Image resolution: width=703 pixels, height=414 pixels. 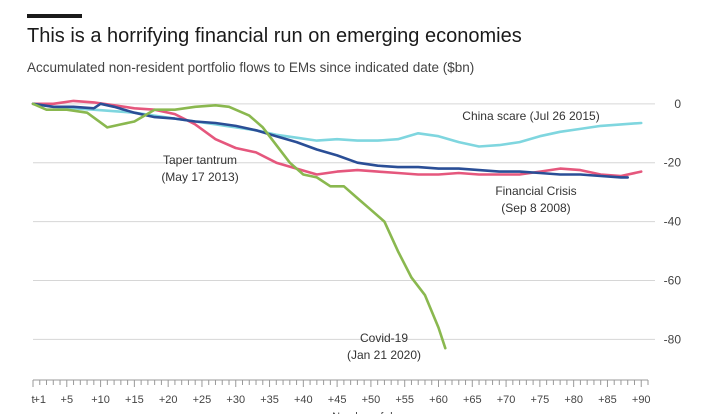 I want to click on x-tick-label: +30, so click(x=235, y=400).